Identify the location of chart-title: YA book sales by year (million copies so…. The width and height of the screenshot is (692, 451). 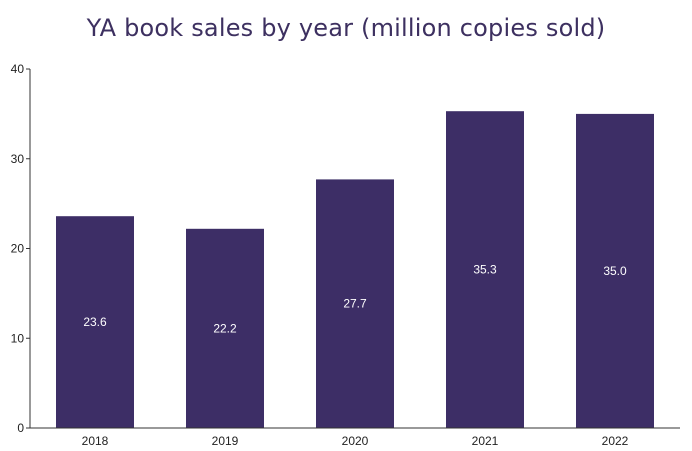
(346, 28).